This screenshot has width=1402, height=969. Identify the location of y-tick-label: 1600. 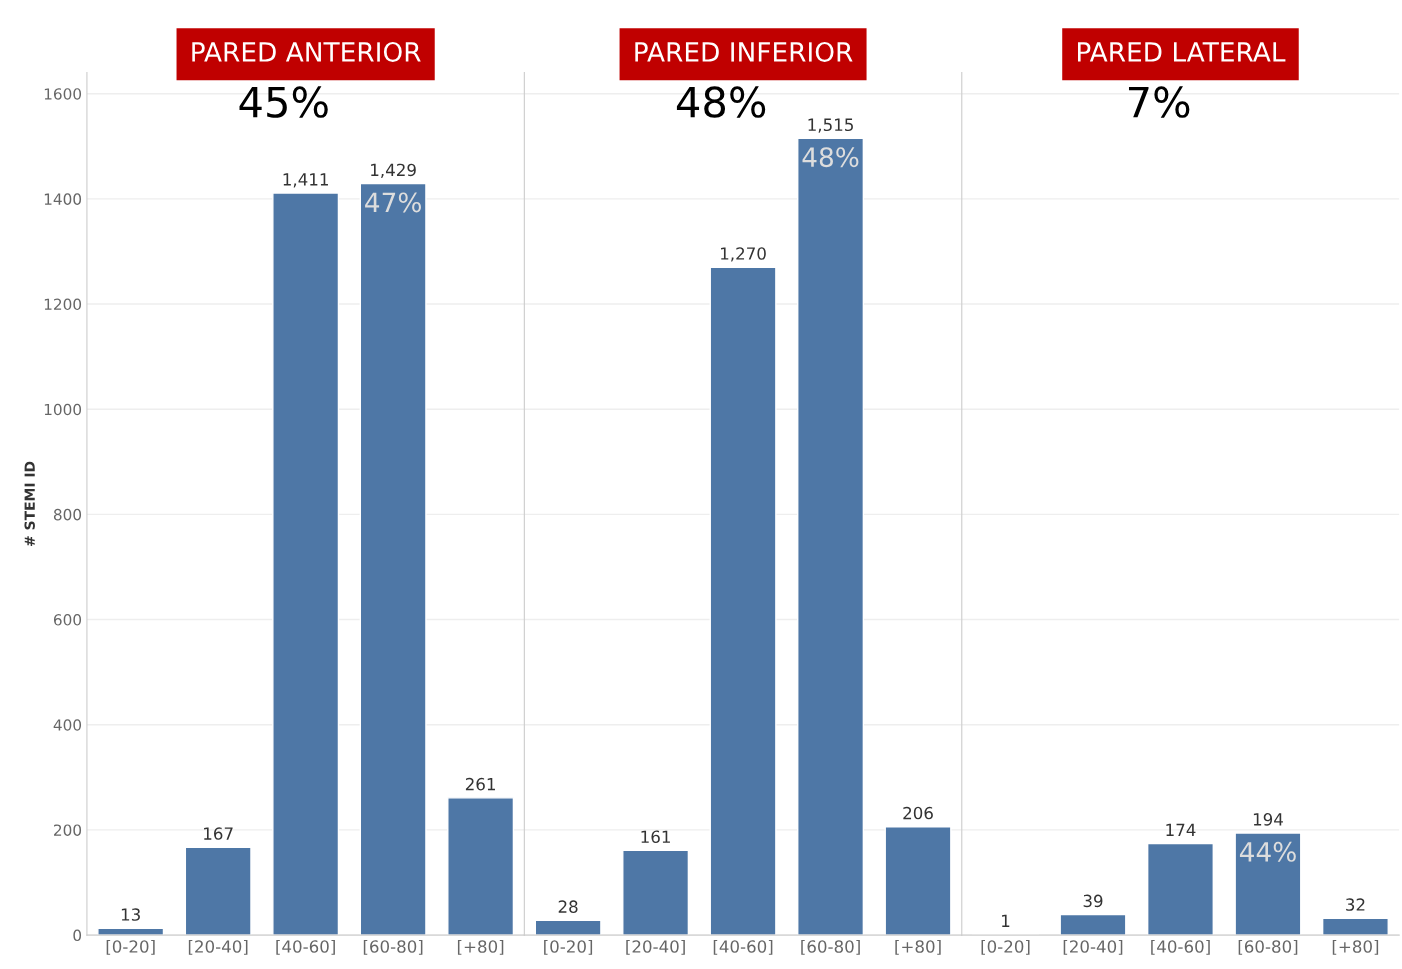
(63, 94).